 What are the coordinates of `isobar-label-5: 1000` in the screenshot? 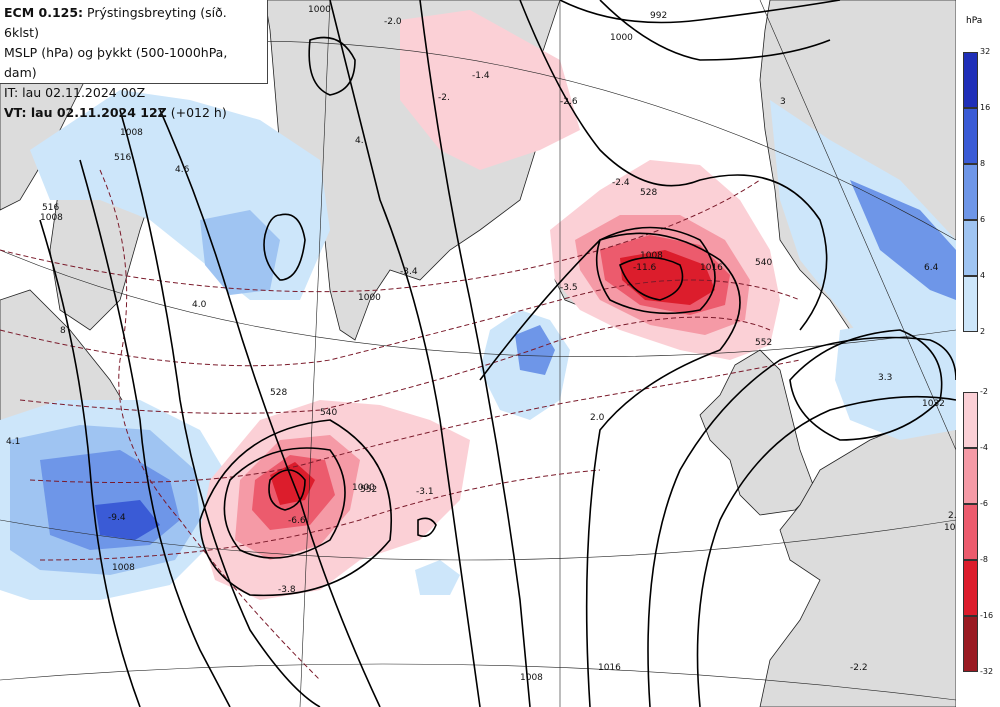 It's located at (369, 298).